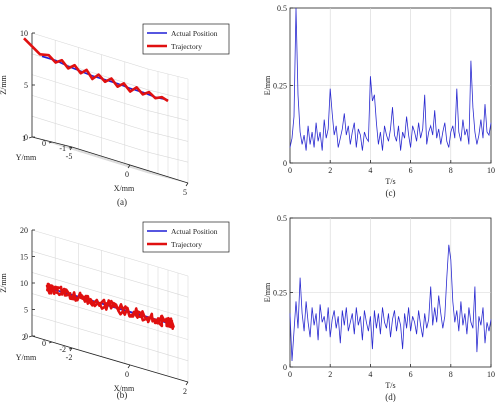 This screenshot has width=500, height=408. I want to click on y-tick-label: 1, so click(24, 138).